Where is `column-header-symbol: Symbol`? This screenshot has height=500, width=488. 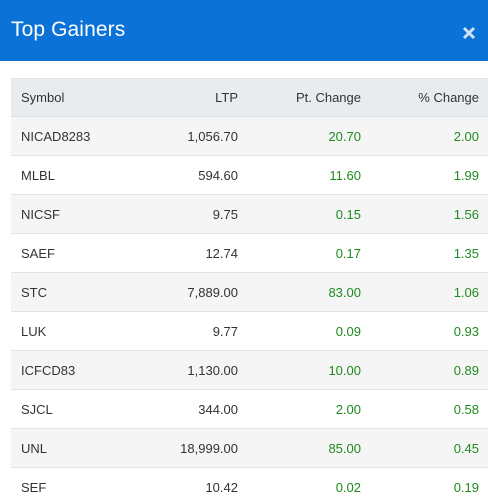 column-header-symbol: Symbol is located at coordinates (77, 97).